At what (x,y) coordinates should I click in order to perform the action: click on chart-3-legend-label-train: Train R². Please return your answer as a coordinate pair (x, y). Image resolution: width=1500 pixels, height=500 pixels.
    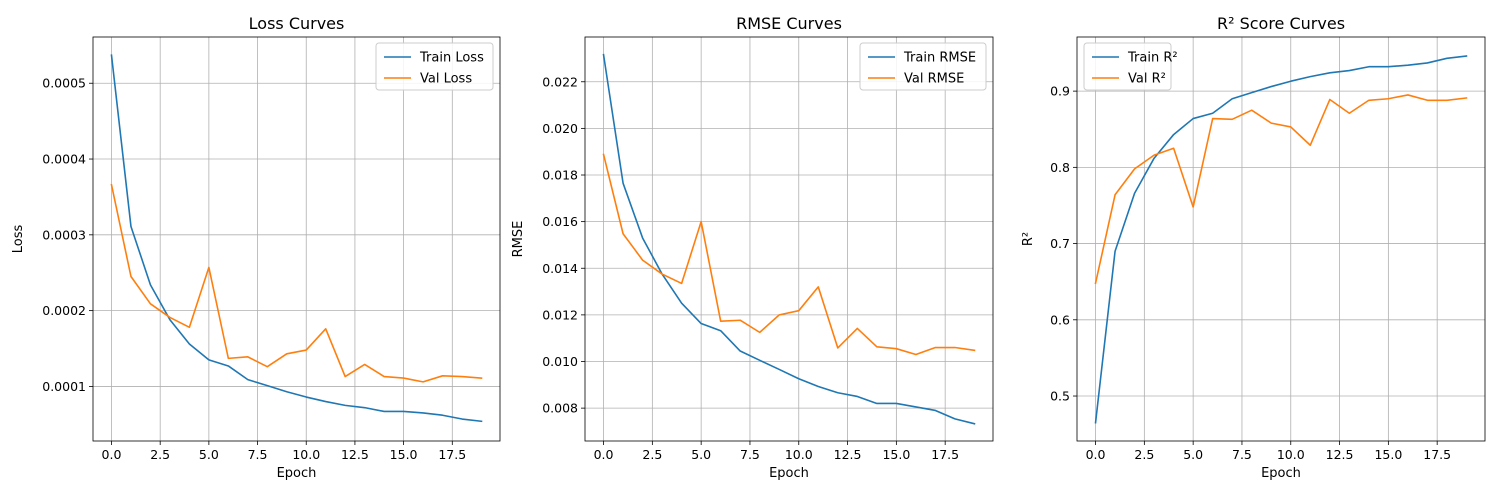
    Looking at the image, I should click on (1152, 58).